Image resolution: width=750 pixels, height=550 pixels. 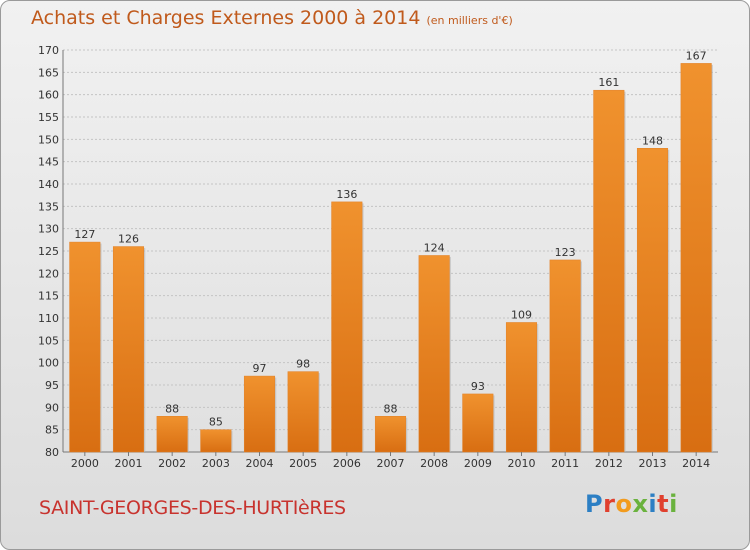 What do you see at coordinates (48, 72) in the screenshot?
I see `y-tick-label: 165` at bounding box center [48, 72].